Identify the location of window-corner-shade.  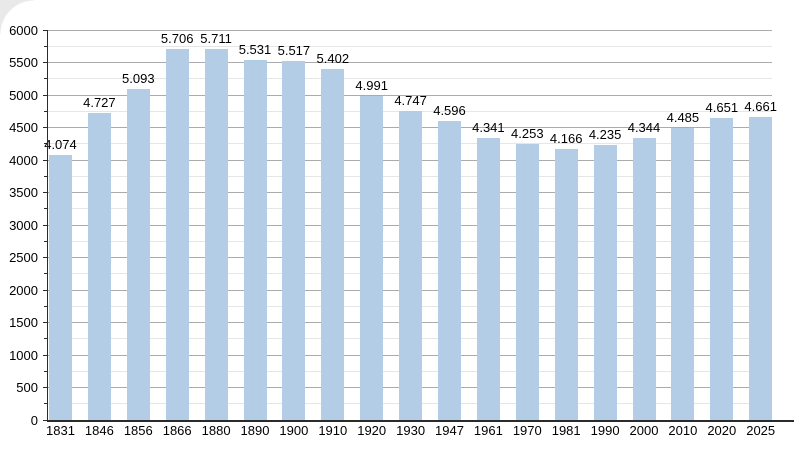
(17, 17).